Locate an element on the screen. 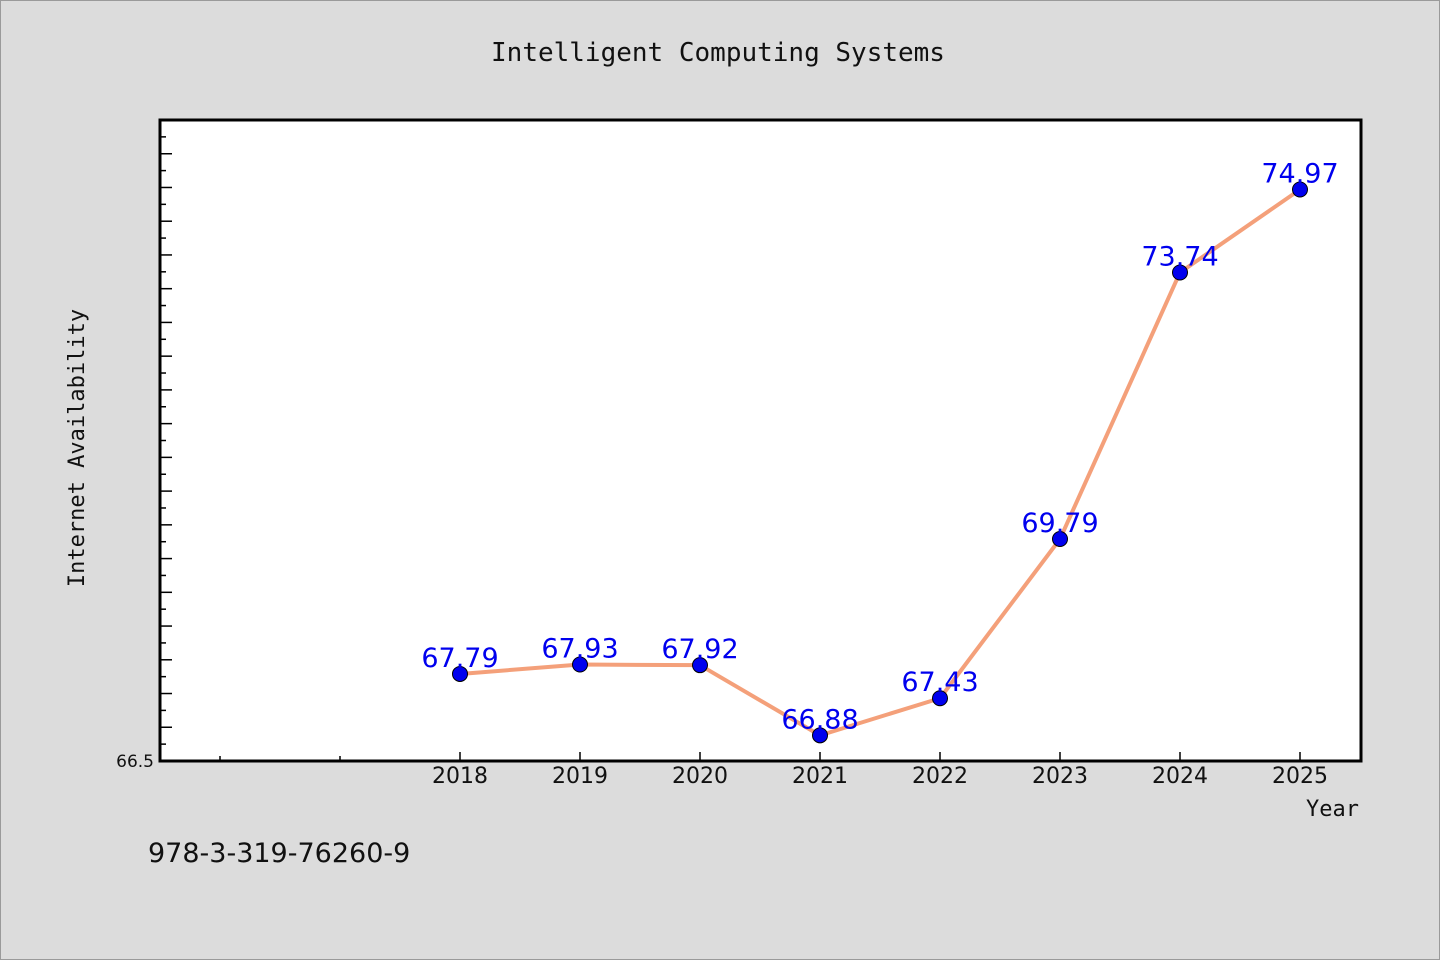  data-label: 66.88 is located at coordinates (819, 719).